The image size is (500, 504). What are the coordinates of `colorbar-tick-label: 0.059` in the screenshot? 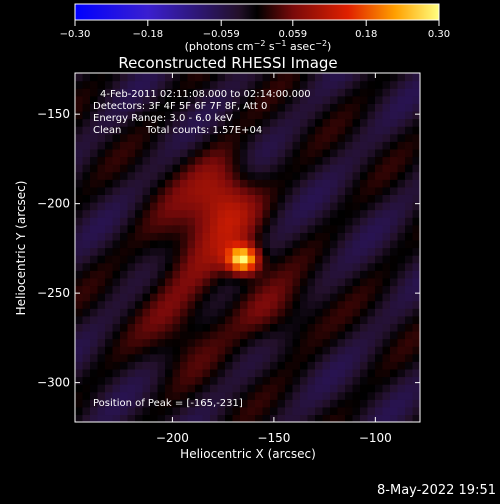 It's located at (292, 34).